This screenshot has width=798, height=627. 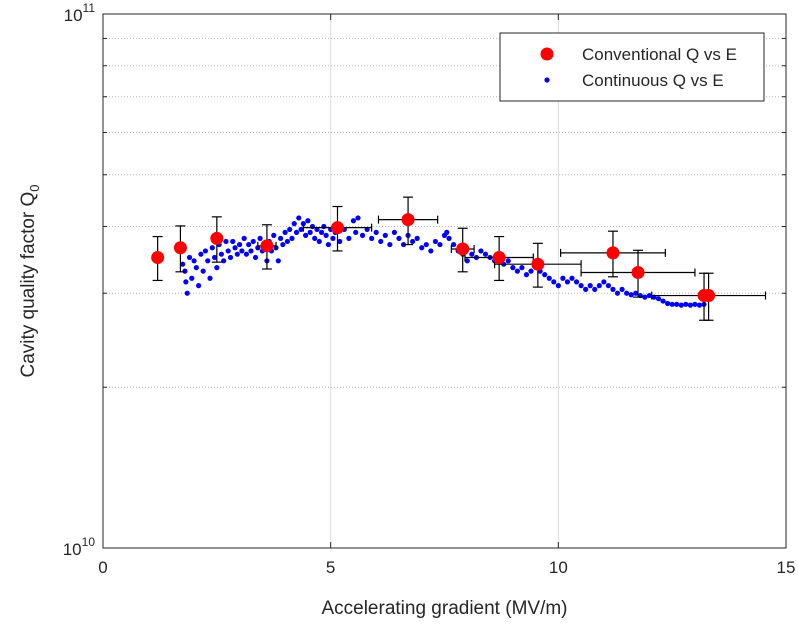 I want to click on x-tick-label: 5, so click(x=330, y=567).